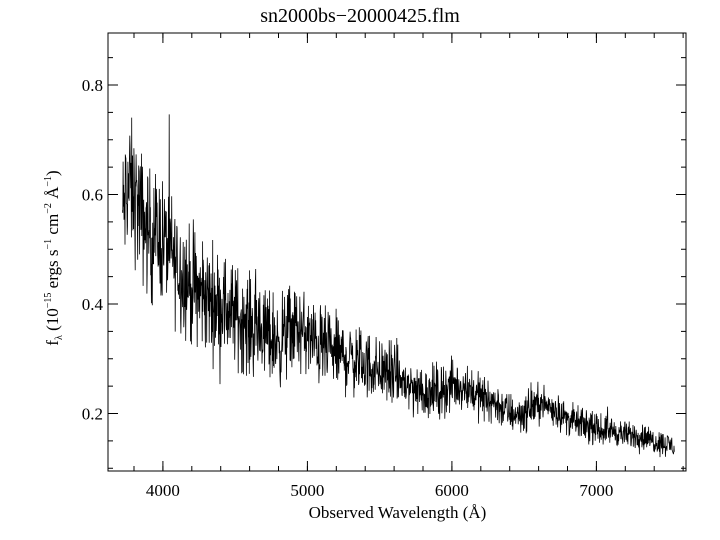  Describe the element at coordinates (54, 258) in the screenshot. I see `y-axis-label: fλ (10−15 ergs s−1 cm−2 Å−1)` at that location.